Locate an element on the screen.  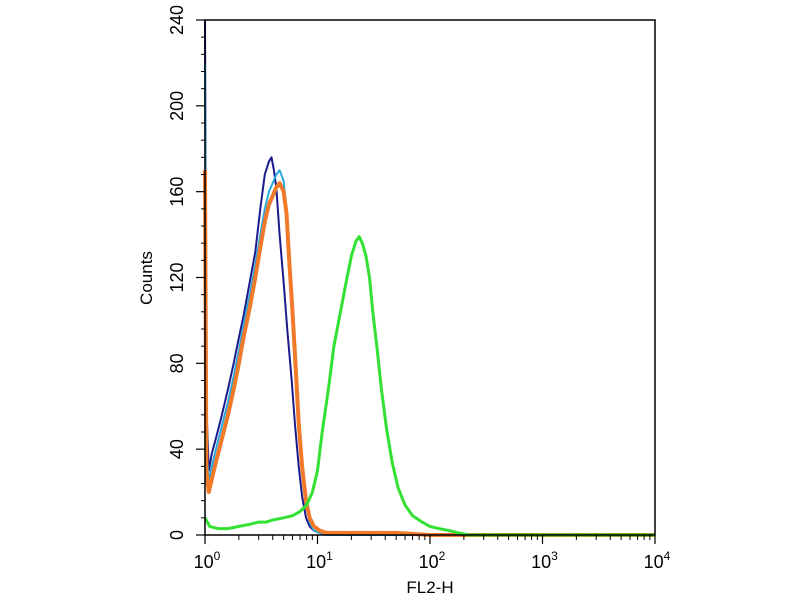
x-axis: 10⁰ 10¹ 10² 10³ 10⁴ is located at coordinates (432, 553).